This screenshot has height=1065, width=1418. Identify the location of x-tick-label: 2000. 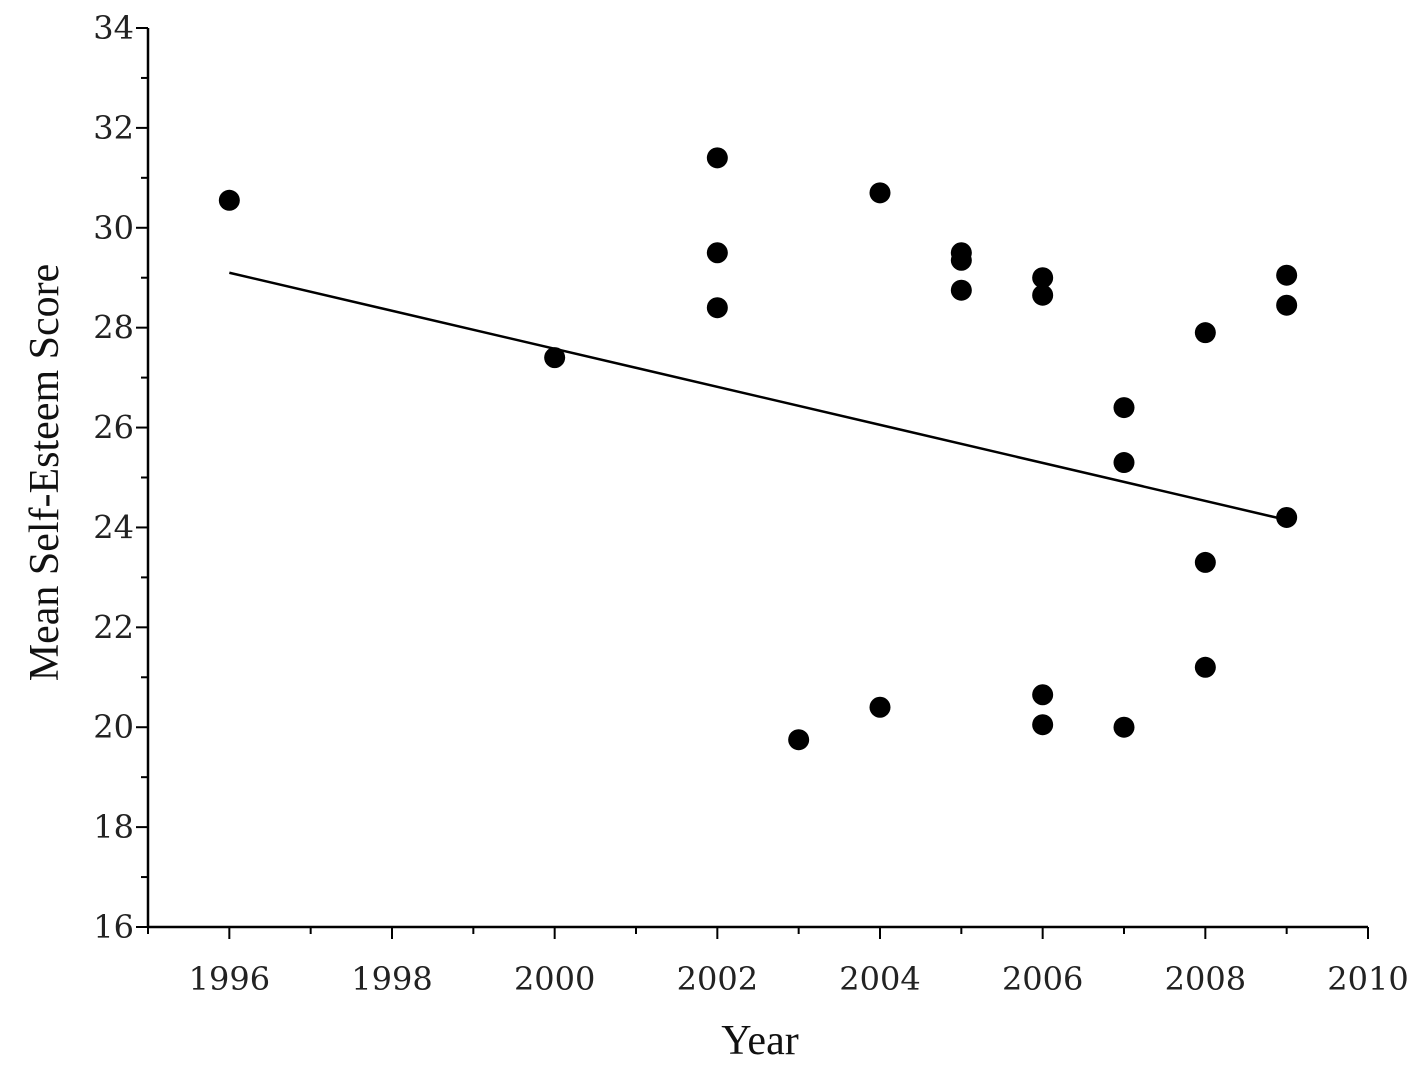
(554, 979).